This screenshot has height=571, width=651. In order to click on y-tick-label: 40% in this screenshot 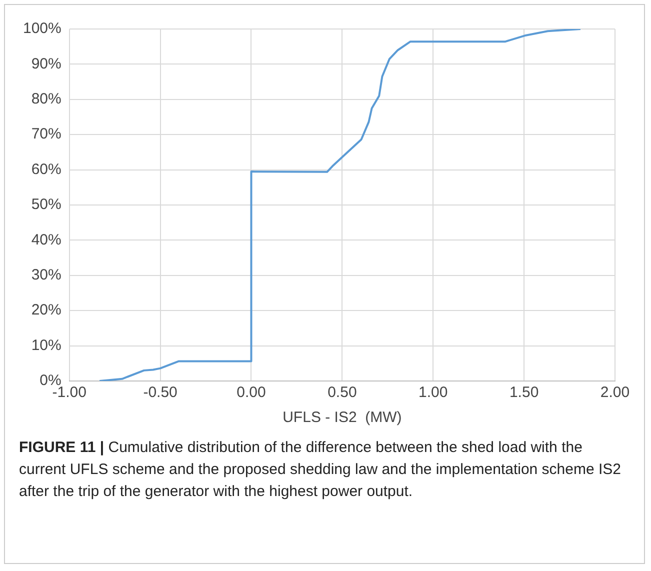, I will do `click(46, 239)`.